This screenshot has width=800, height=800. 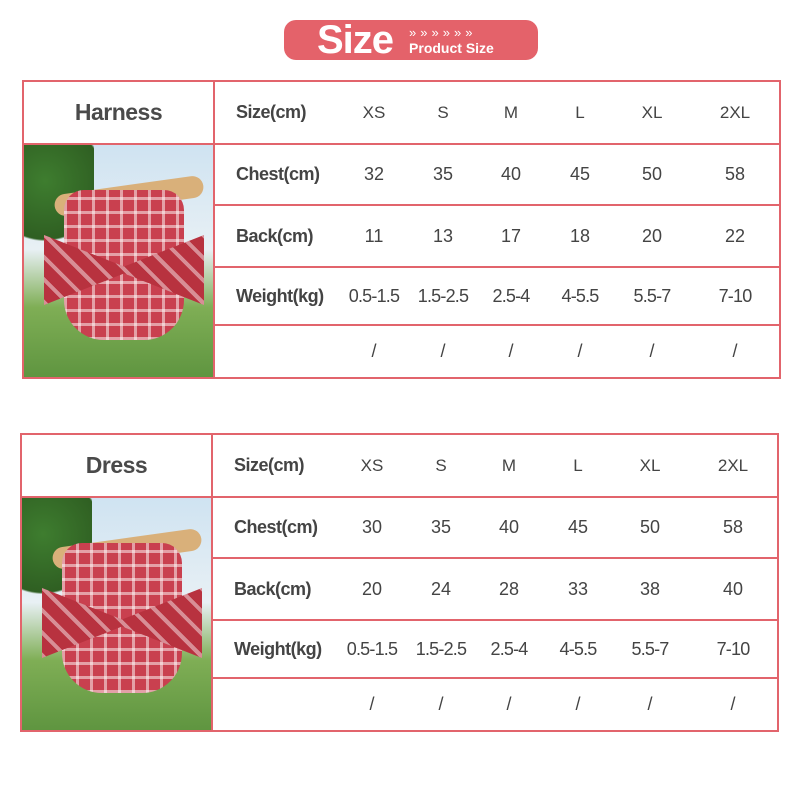 I want to click on table-title: Harness, so click(x=119, y=113).